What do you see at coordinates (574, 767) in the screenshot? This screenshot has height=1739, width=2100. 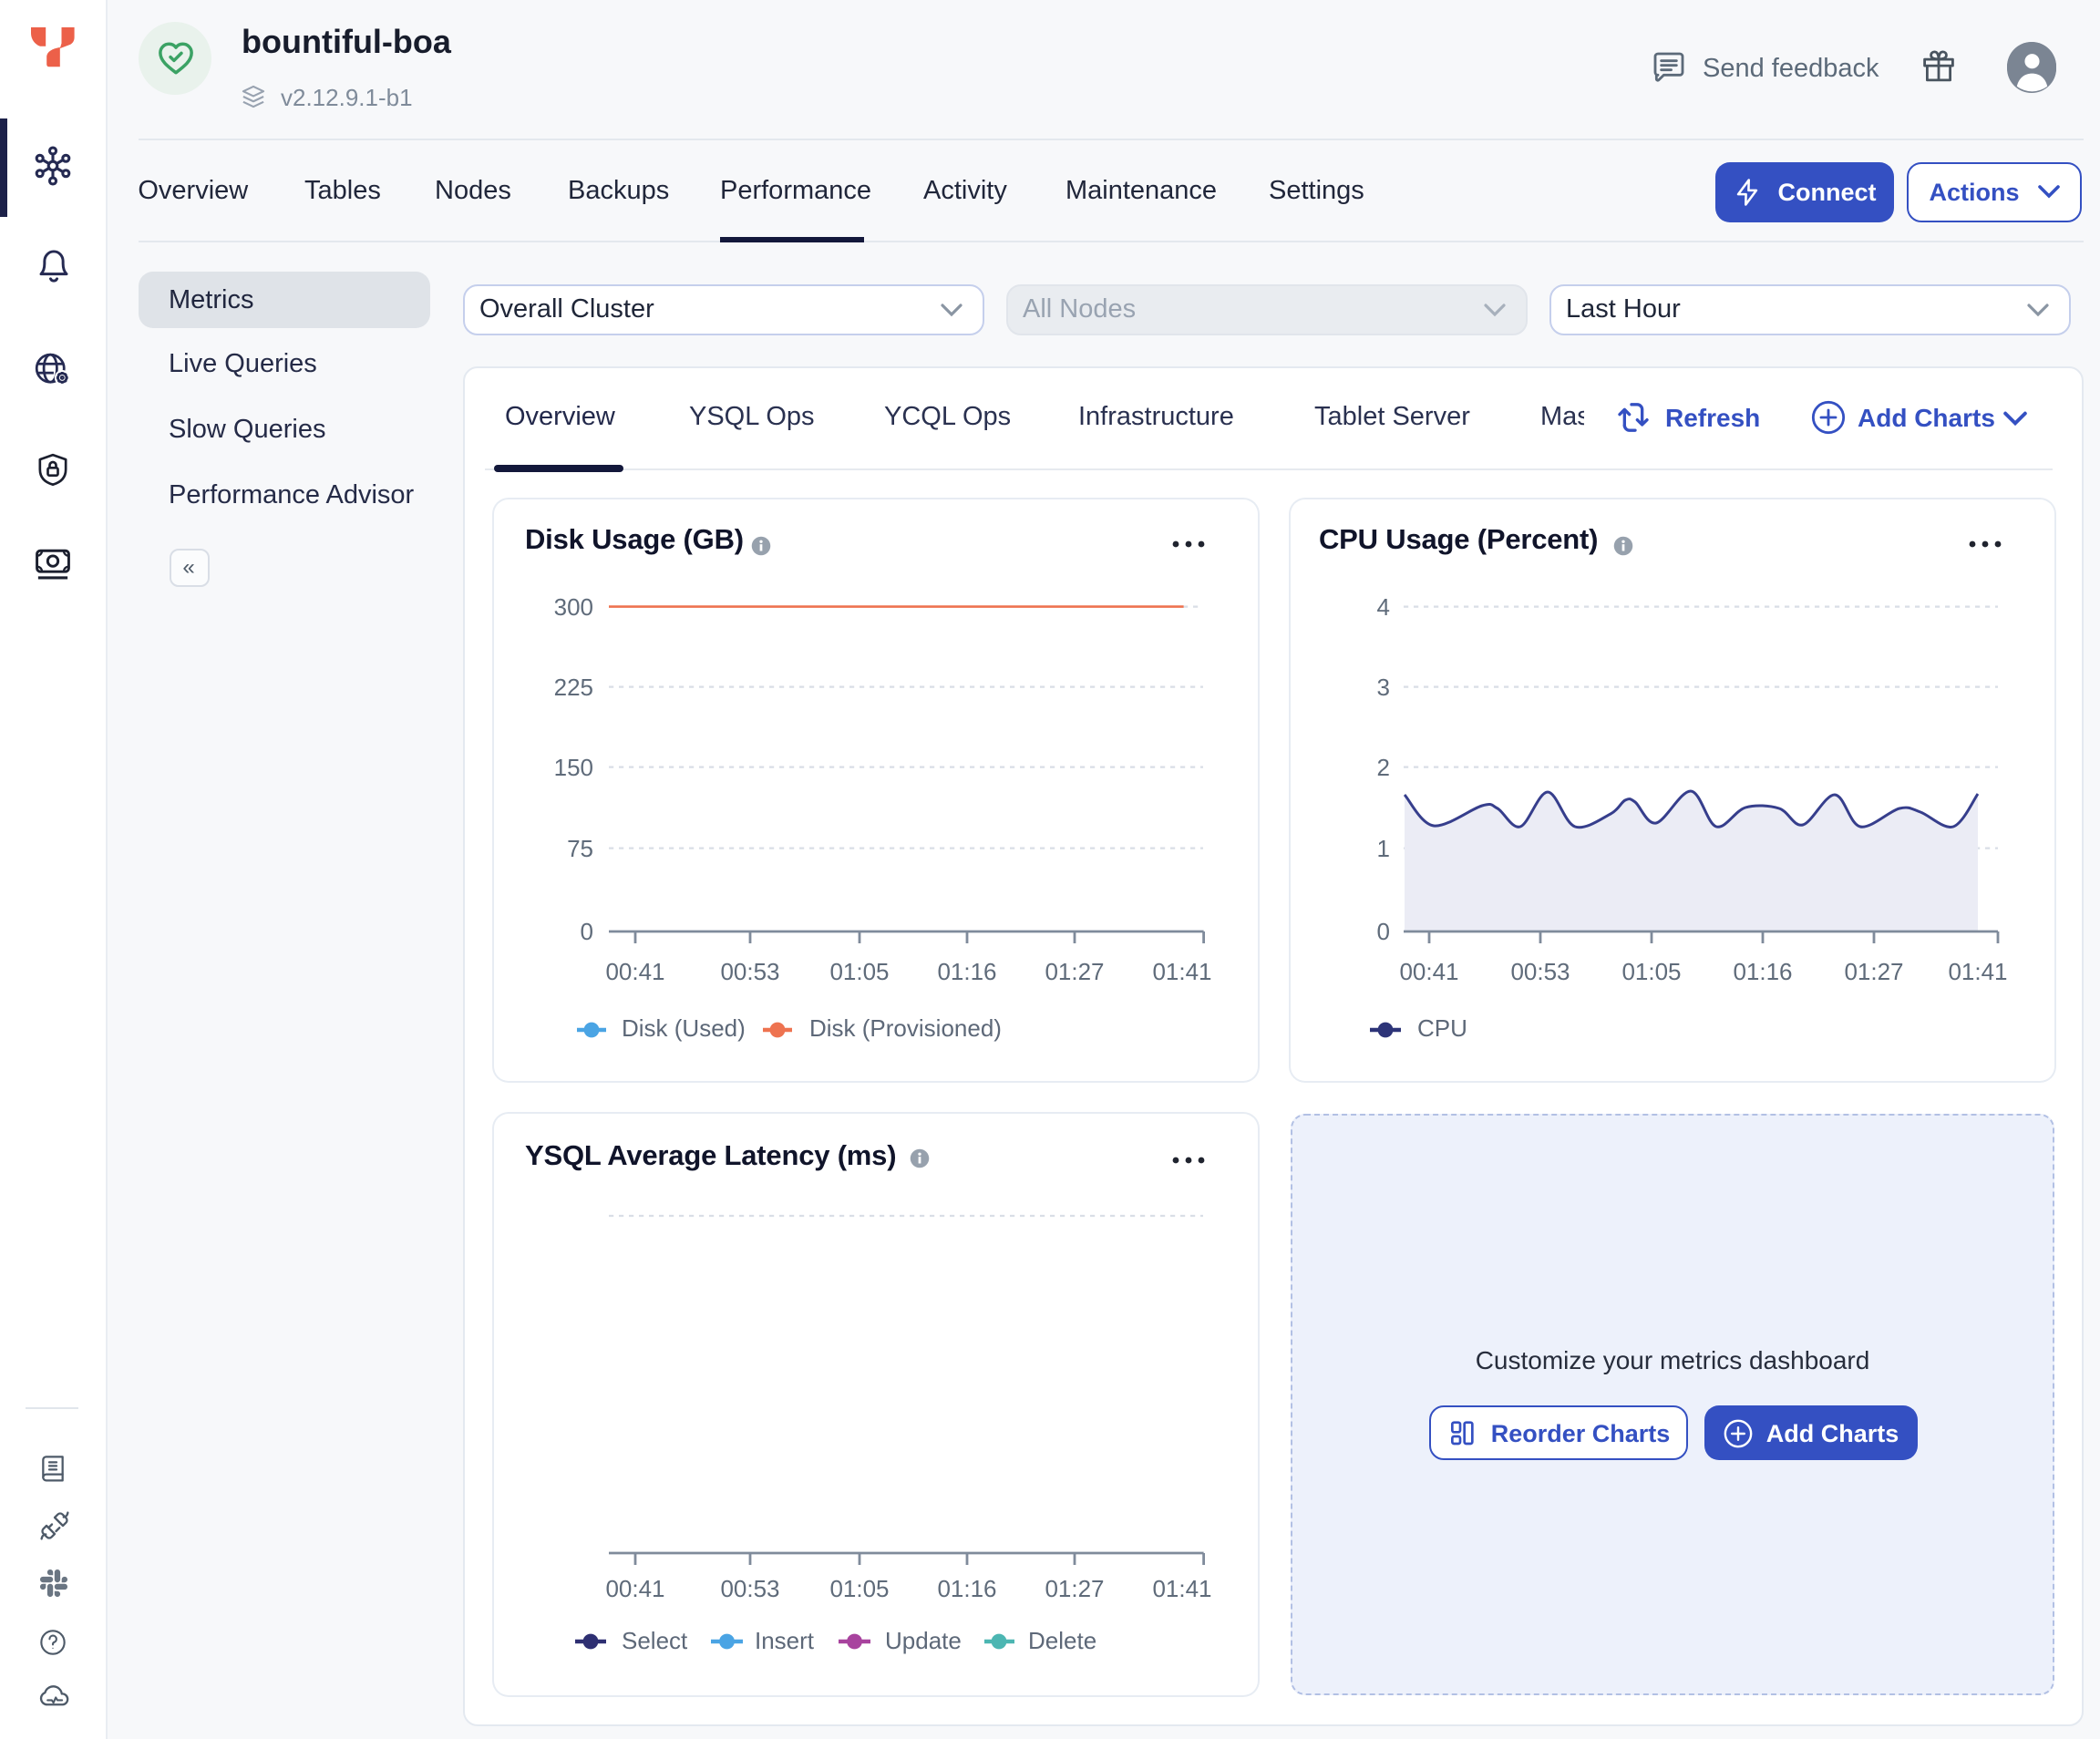 I see `svg-text: 150` at bounding box center [574, 767].